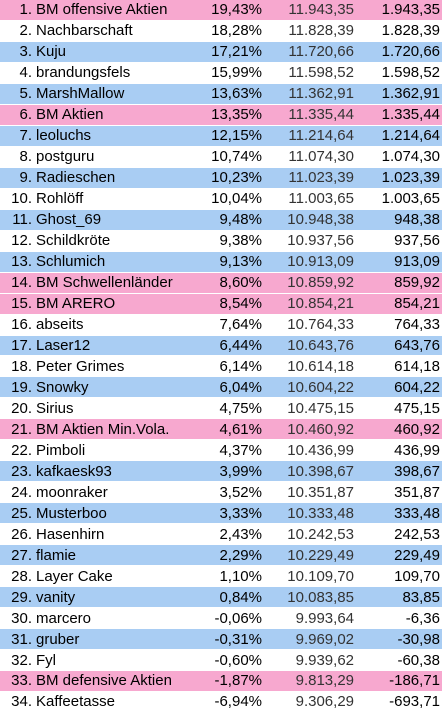 The width and height of the screenshot is (442, 713). Describe the element at coordinates (417, 534) in the screenshot. I see `gain-cell: 242,53` at that location.